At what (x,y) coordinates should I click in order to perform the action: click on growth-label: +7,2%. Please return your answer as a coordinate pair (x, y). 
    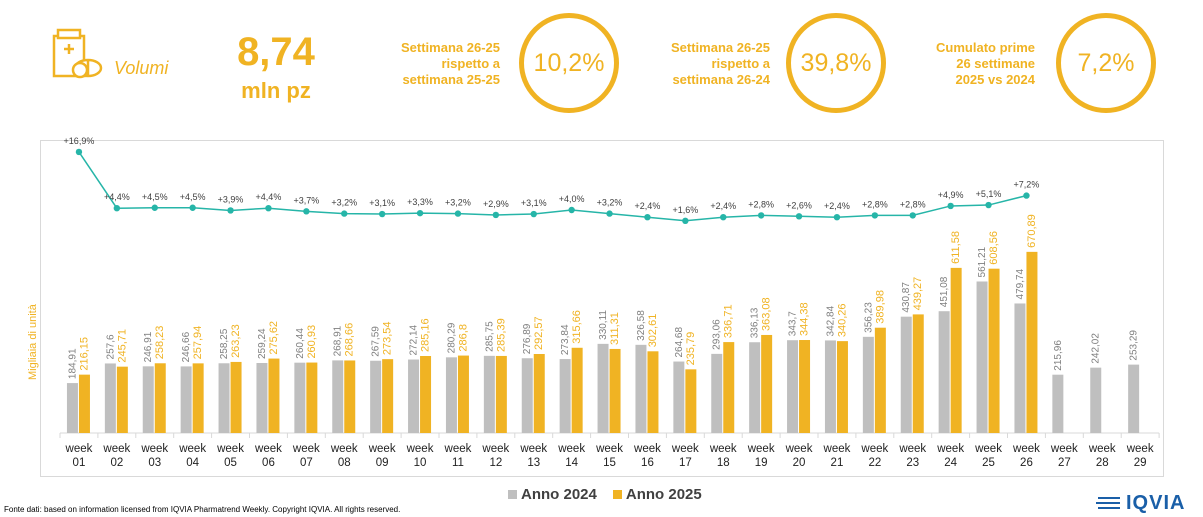
    Looking at the image, I should click on (1027, 185).